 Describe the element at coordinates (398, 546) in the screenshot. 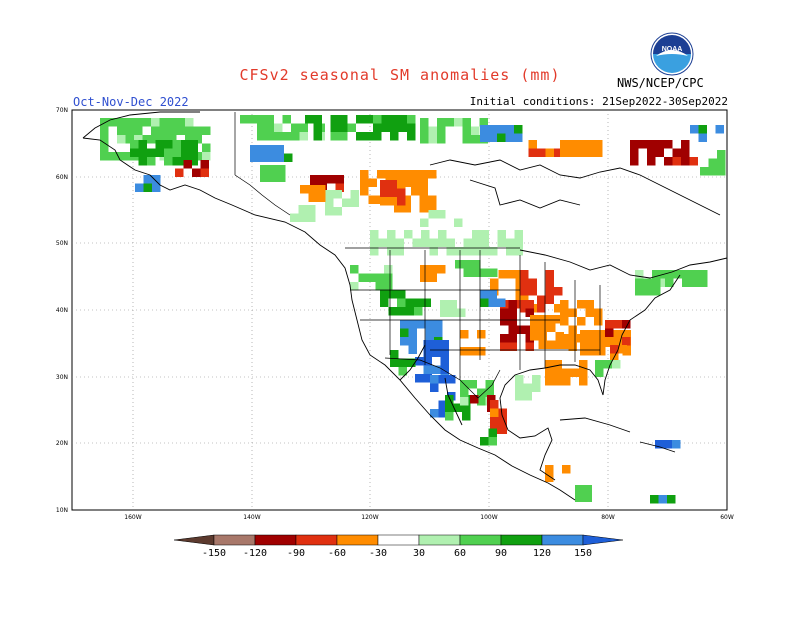

I see `colorbar: -150 -120 -90 -60 -30 30 60 90 120 150` at that location.